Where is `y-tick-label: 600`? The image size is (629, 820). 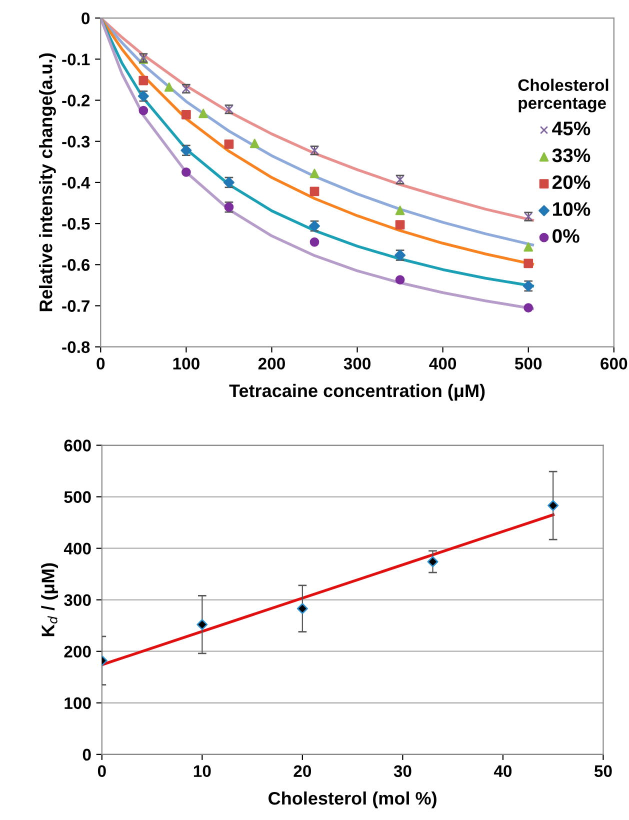
y-tick-label: 600 is located at coordinates (77, 446).